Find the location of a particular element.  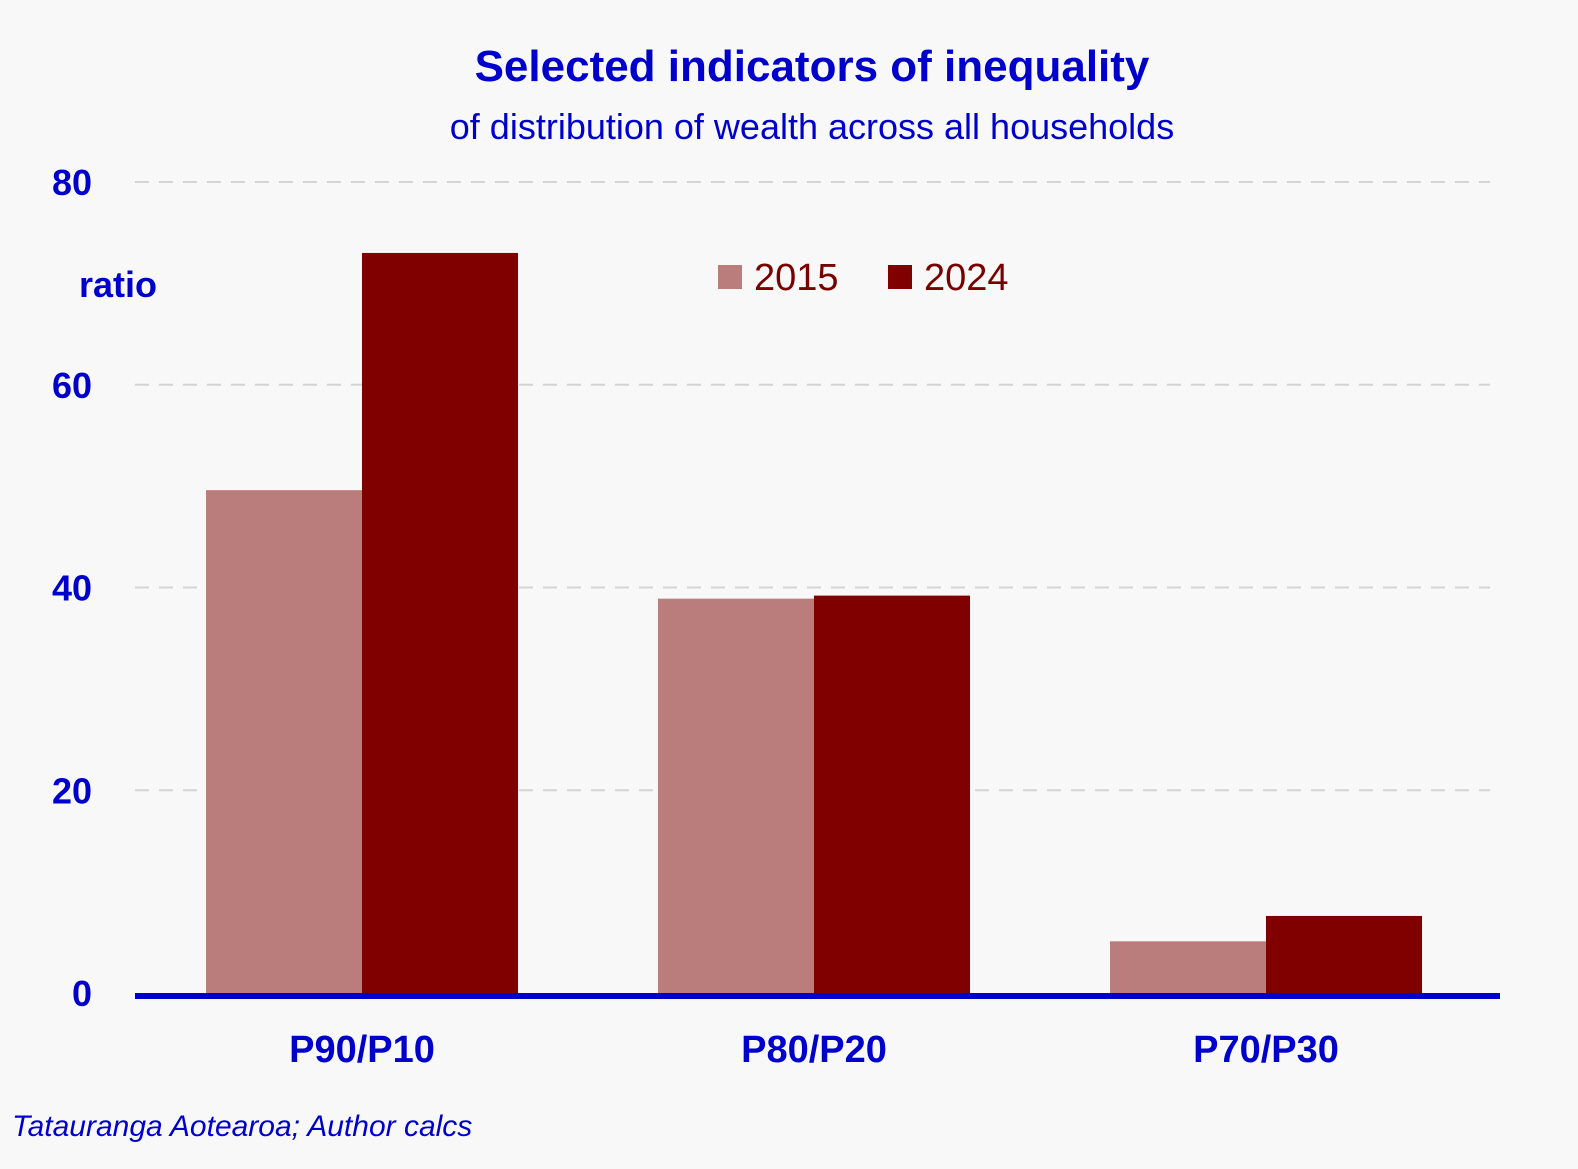

legend: 2015 2024 is located at coordinates (863, 278).